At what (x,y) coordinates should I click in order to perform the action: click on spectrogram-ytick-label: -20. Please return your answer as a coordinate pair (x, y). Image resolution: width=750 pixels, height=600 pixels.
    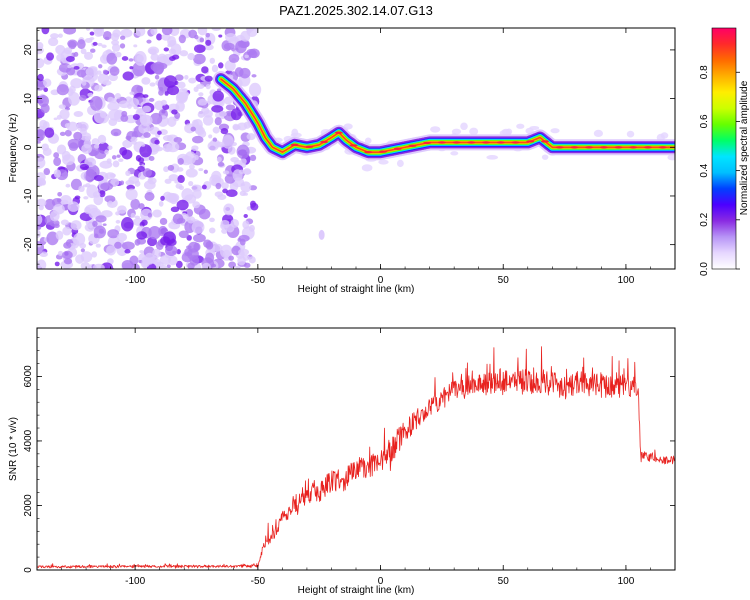
    Looking at the image, I should click on (28, 244).